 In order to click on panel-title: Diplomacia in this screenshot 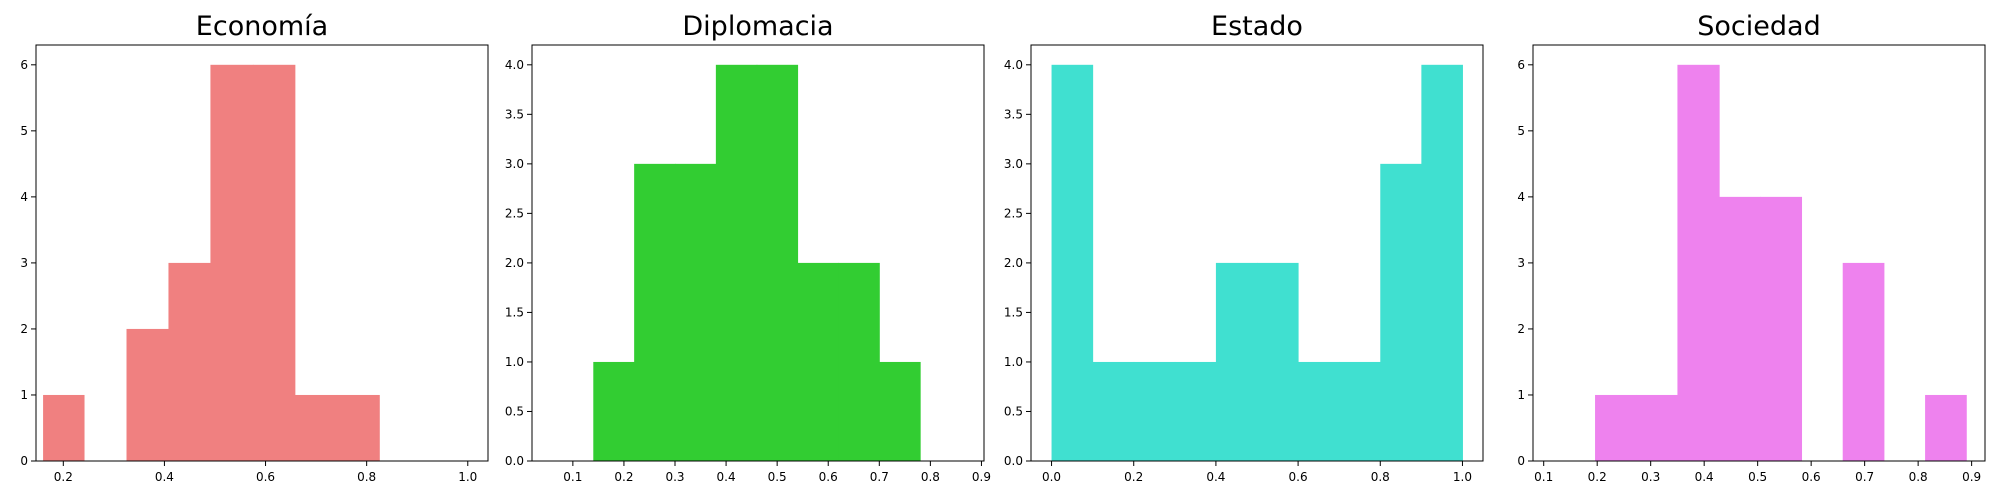, I will do `click(757, 26)`.